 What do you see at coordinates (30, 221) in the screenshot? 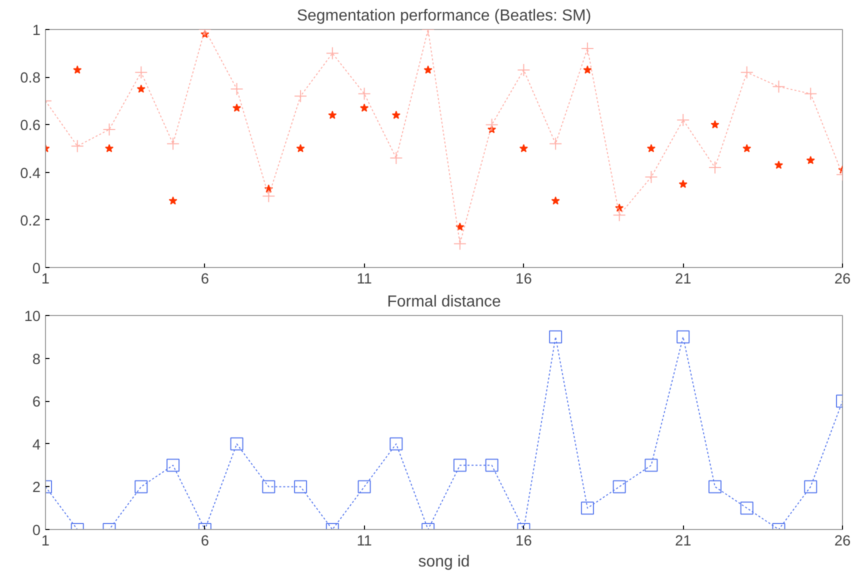
I see `y-tick-label: 0.2` at bounding box center [30, 221].